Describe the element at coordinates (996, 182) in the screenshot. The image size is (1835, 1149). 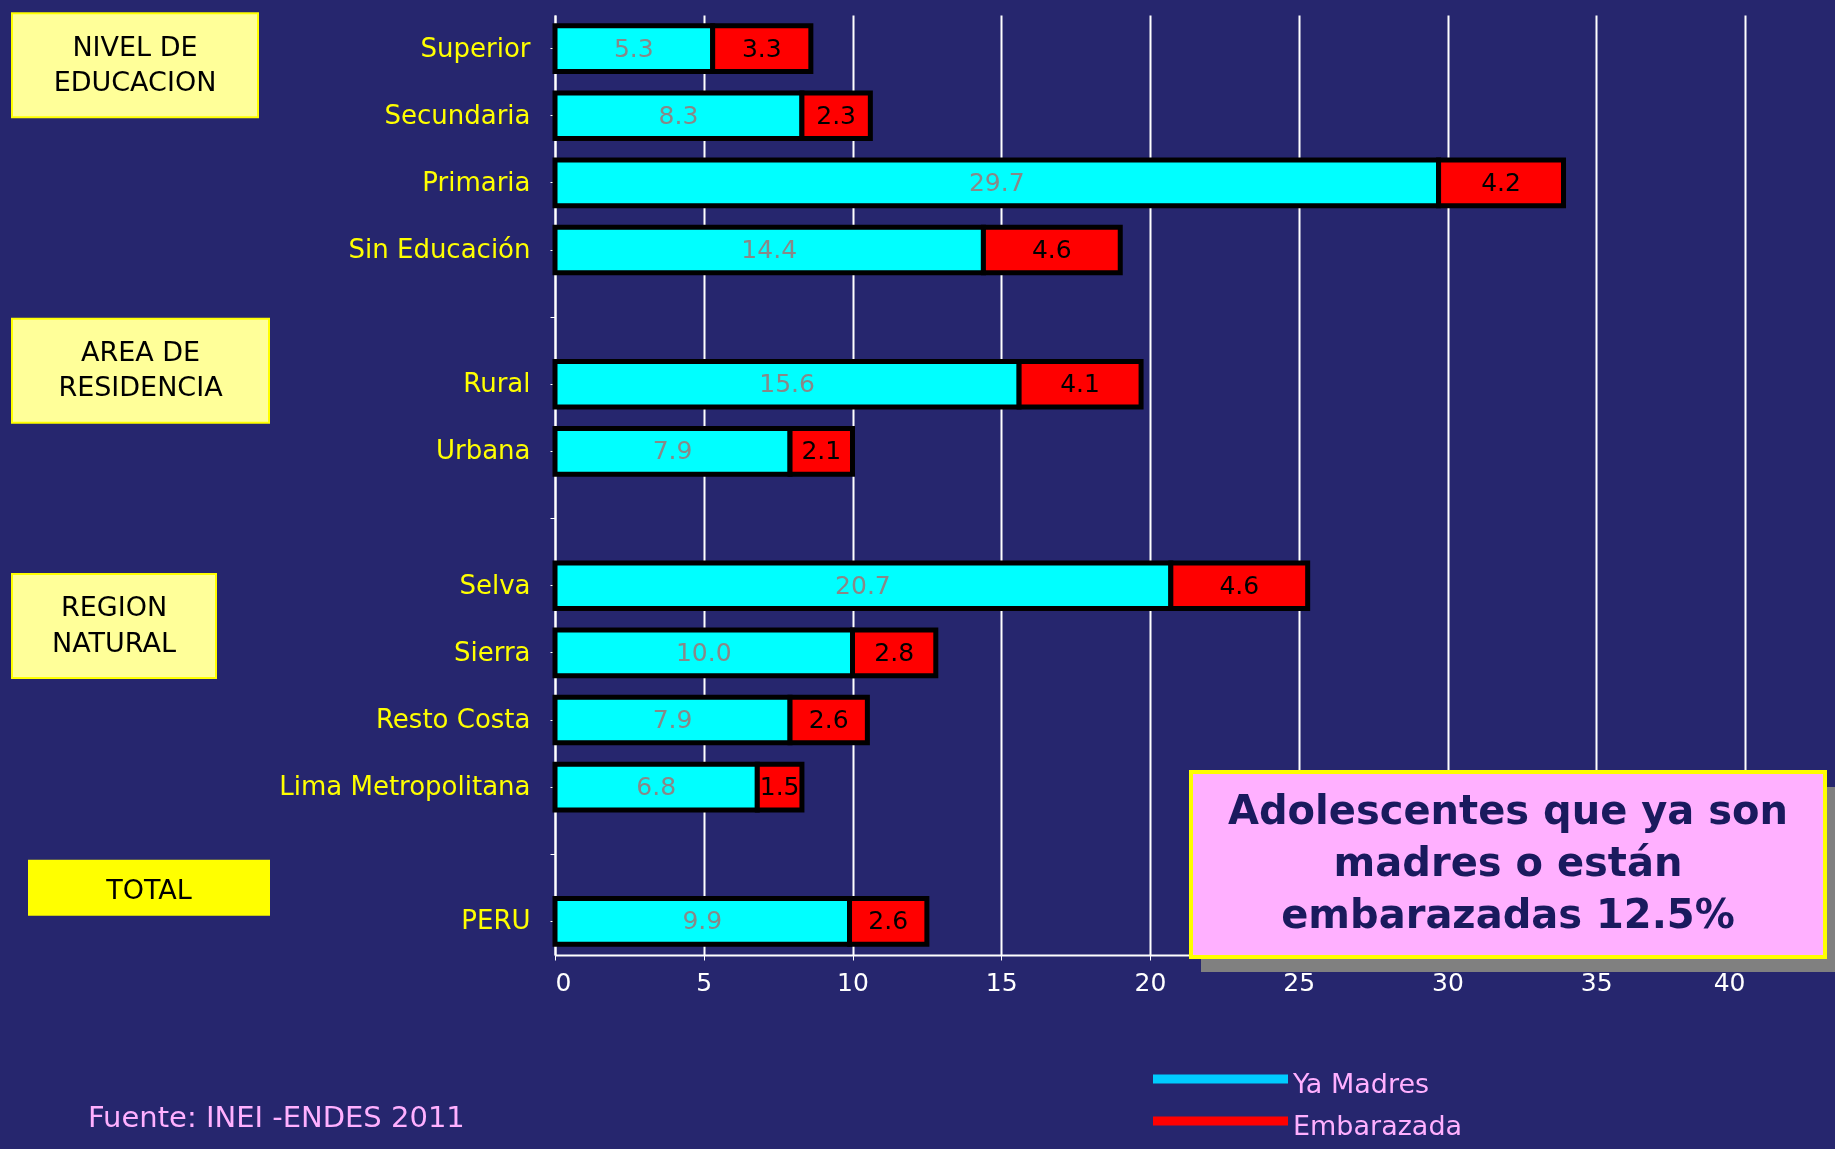
I see `data-label: 29.7` at that location.